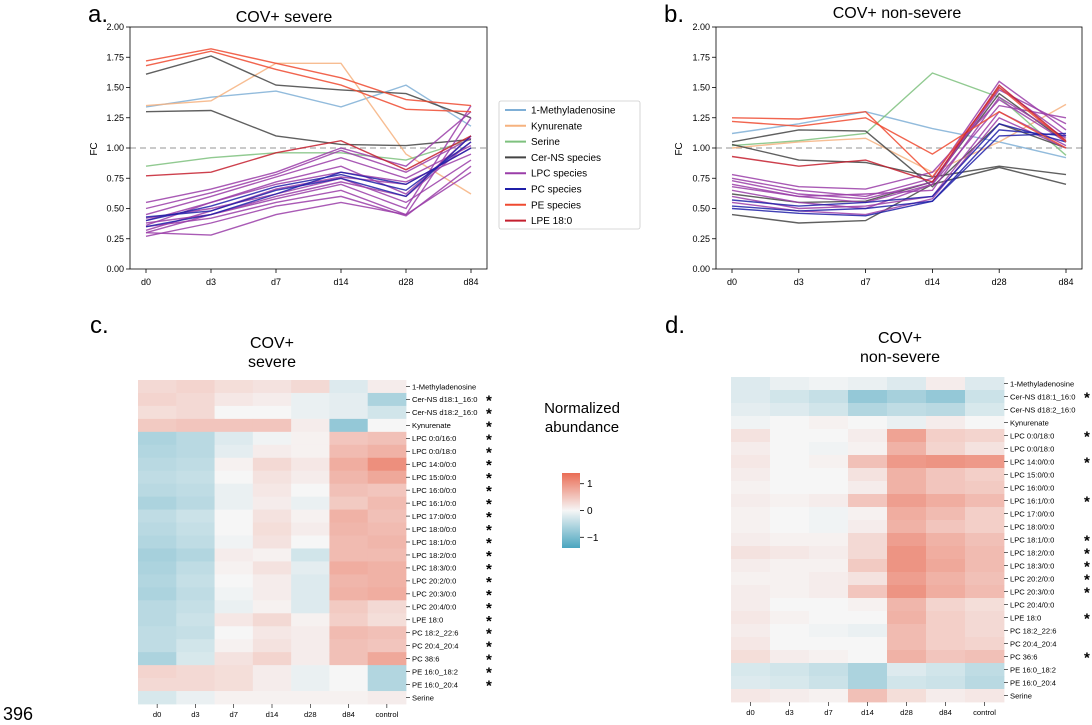 This screenshot has height=725, width=1092. Describe the element at coordinates (789, 712) in the screenshot. I see `d-col-label: d3` at that location.